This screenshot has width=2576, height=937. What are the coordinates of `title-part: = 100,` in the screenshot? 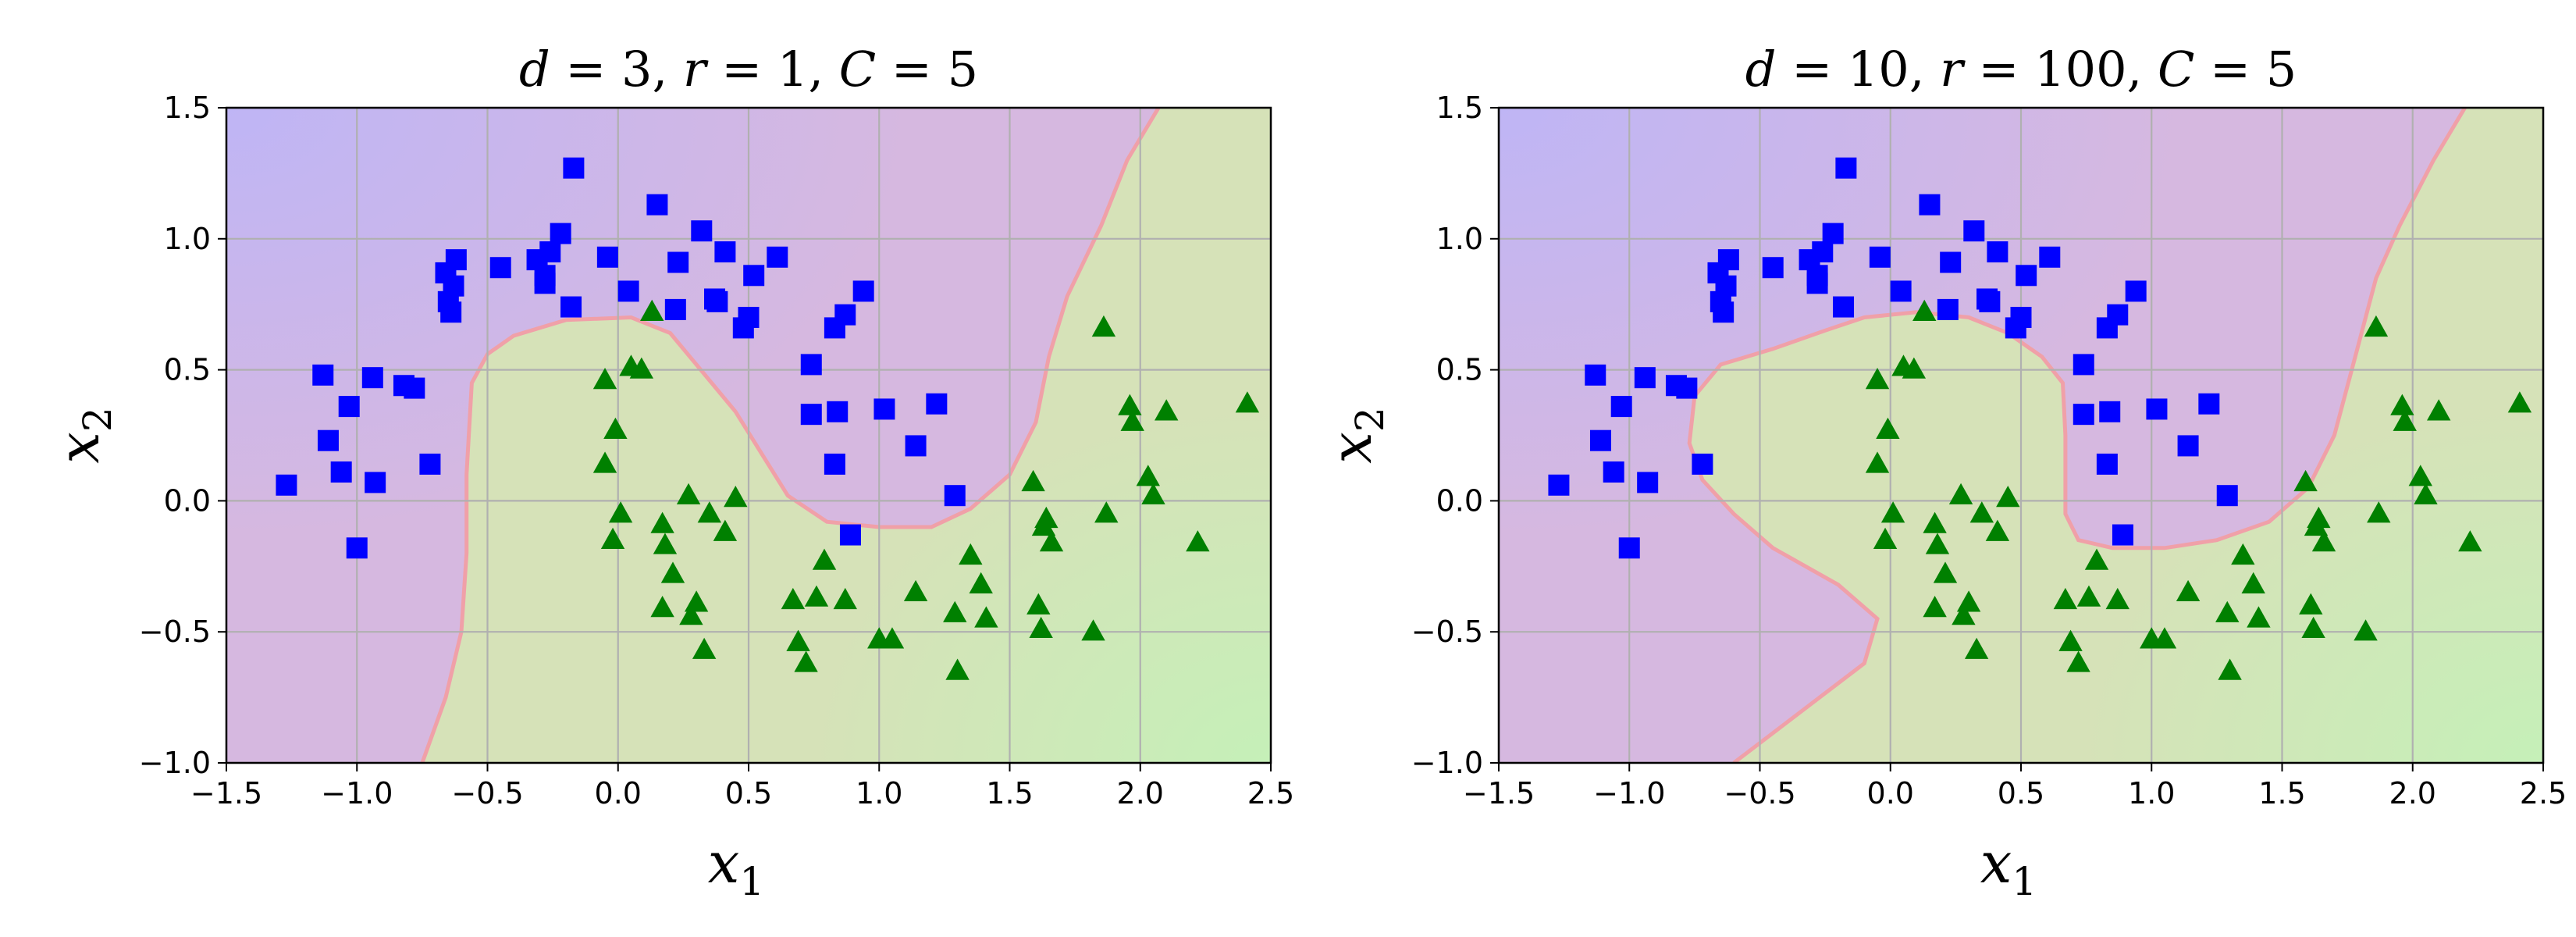 It's located at (2060, 69).